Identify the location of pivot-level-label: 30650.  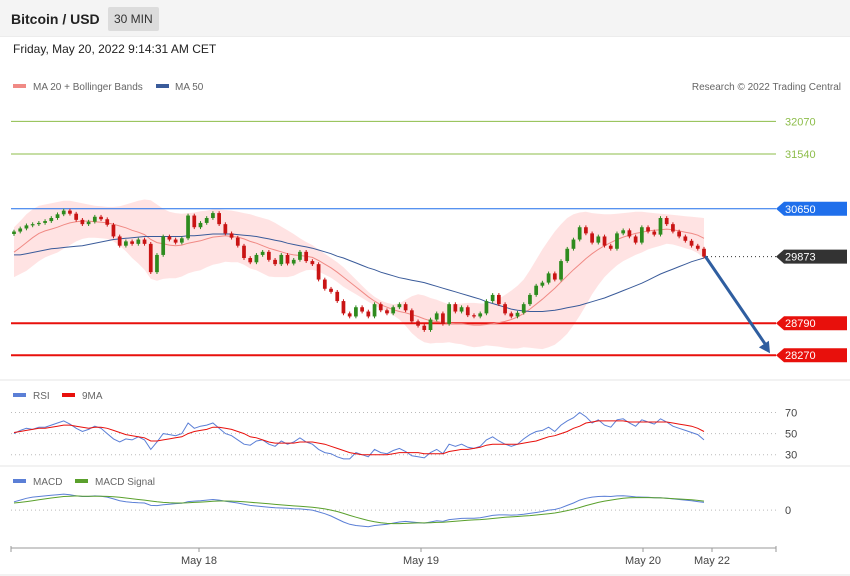
(800, 210).